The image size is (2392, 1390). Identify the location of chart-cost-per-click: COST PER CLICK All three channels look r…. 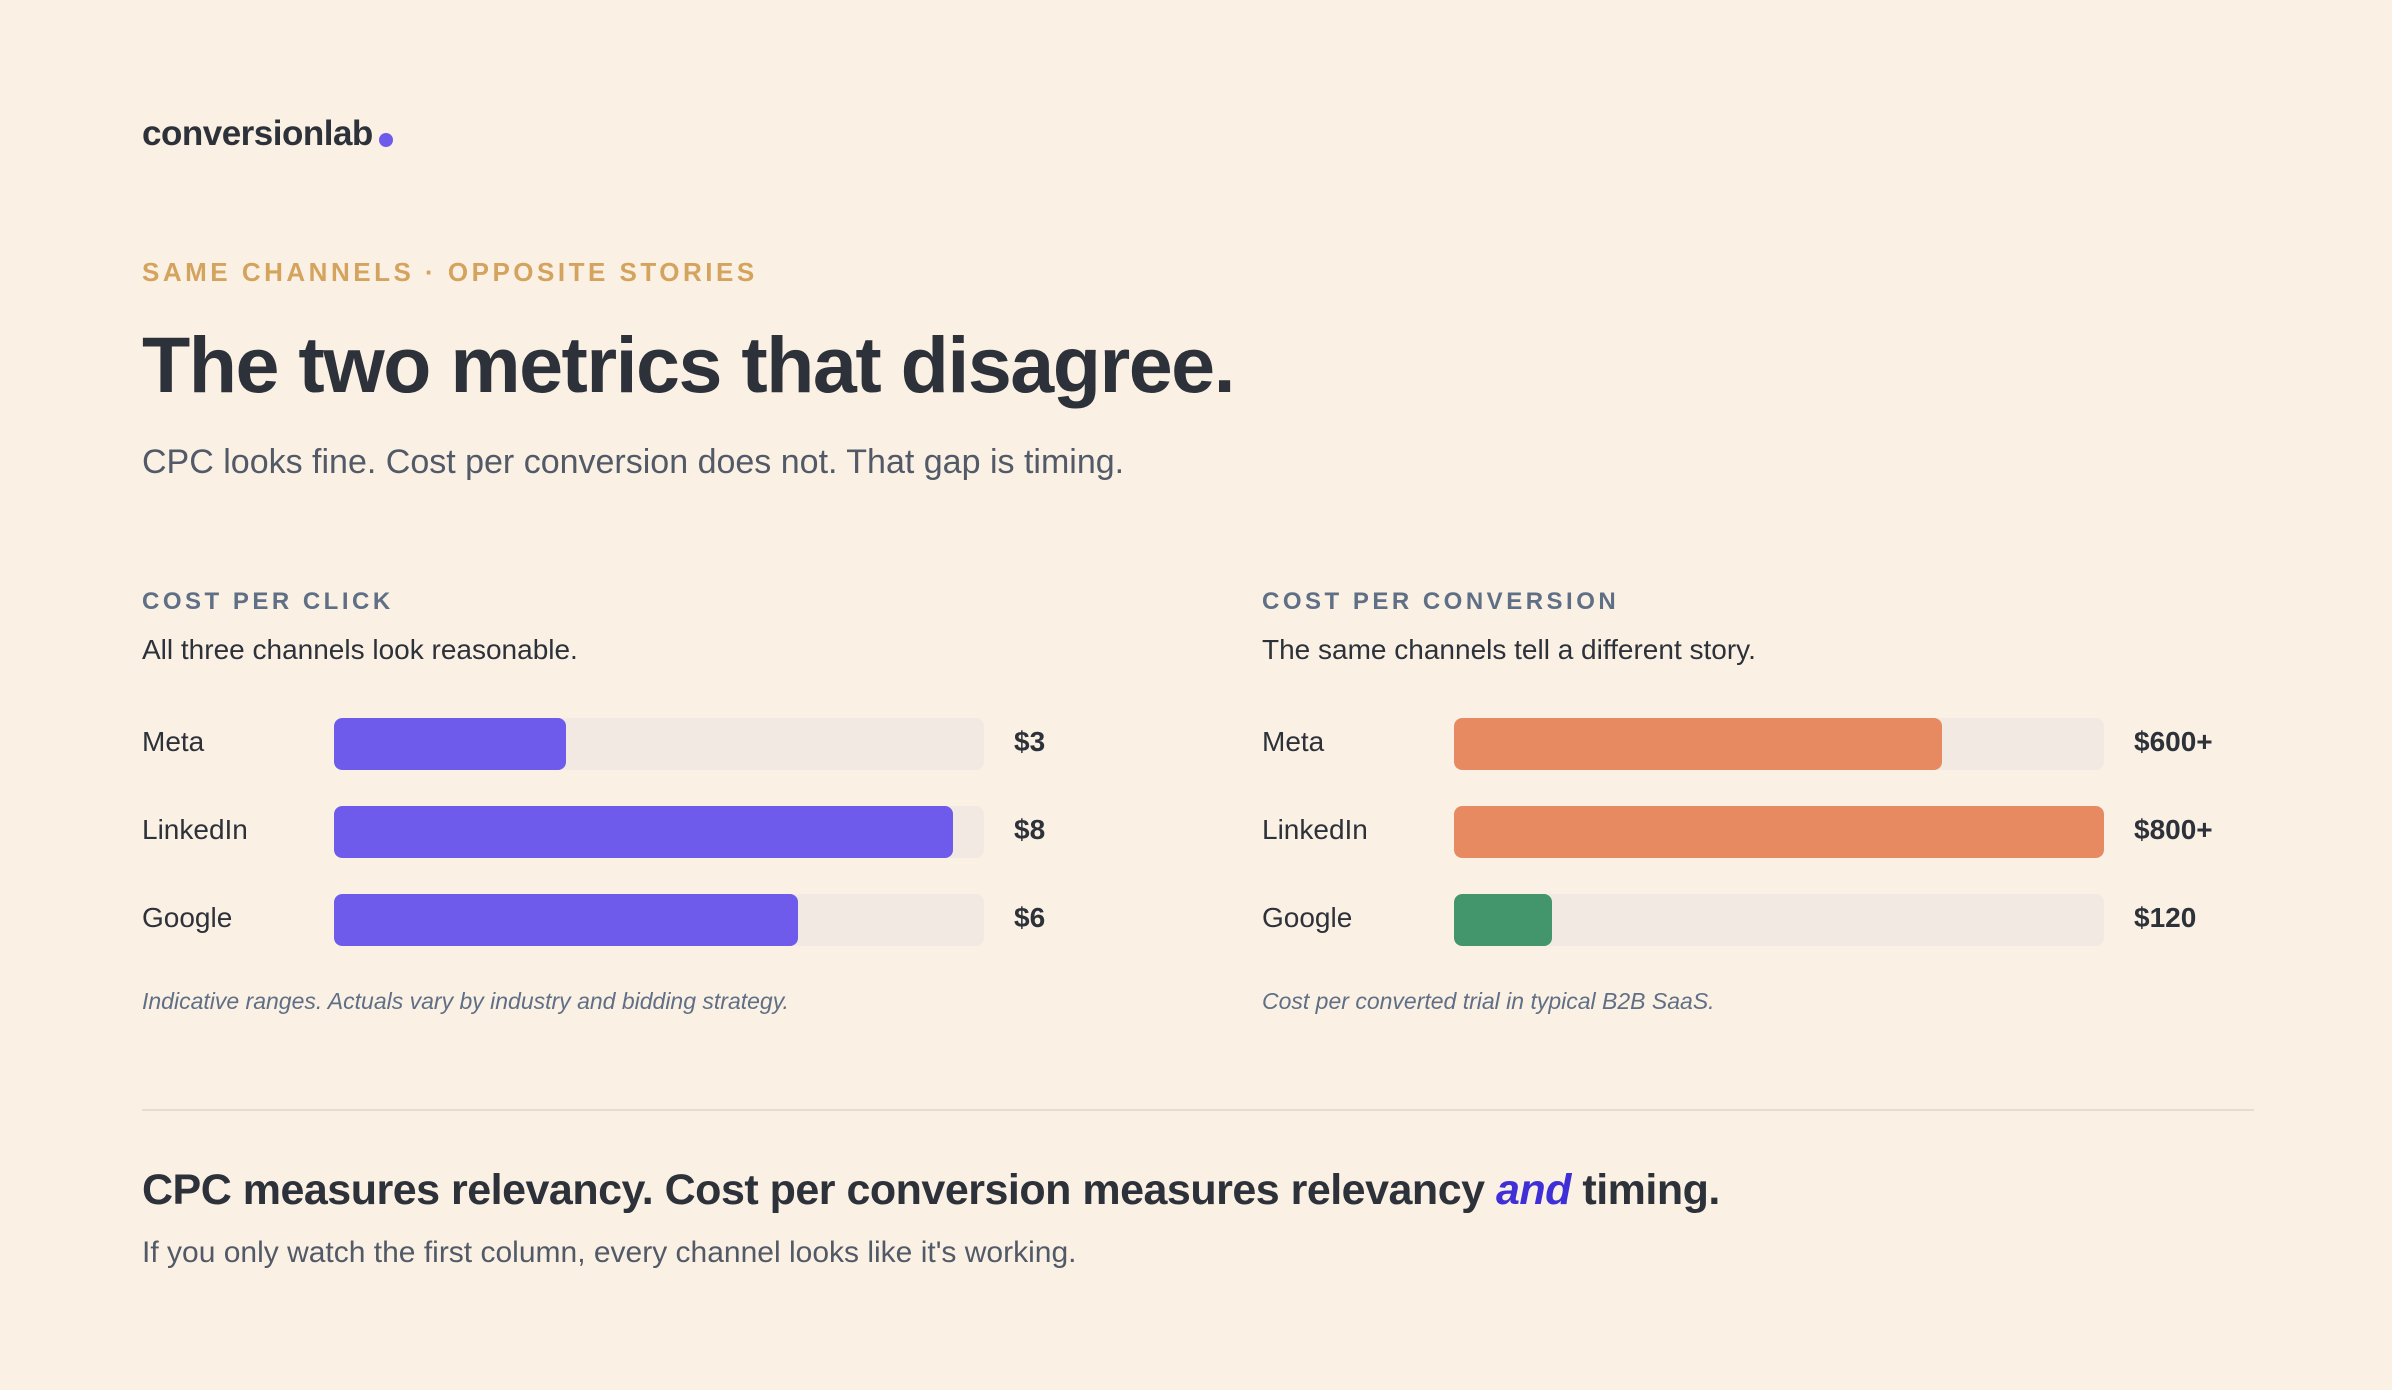
(662, 801).